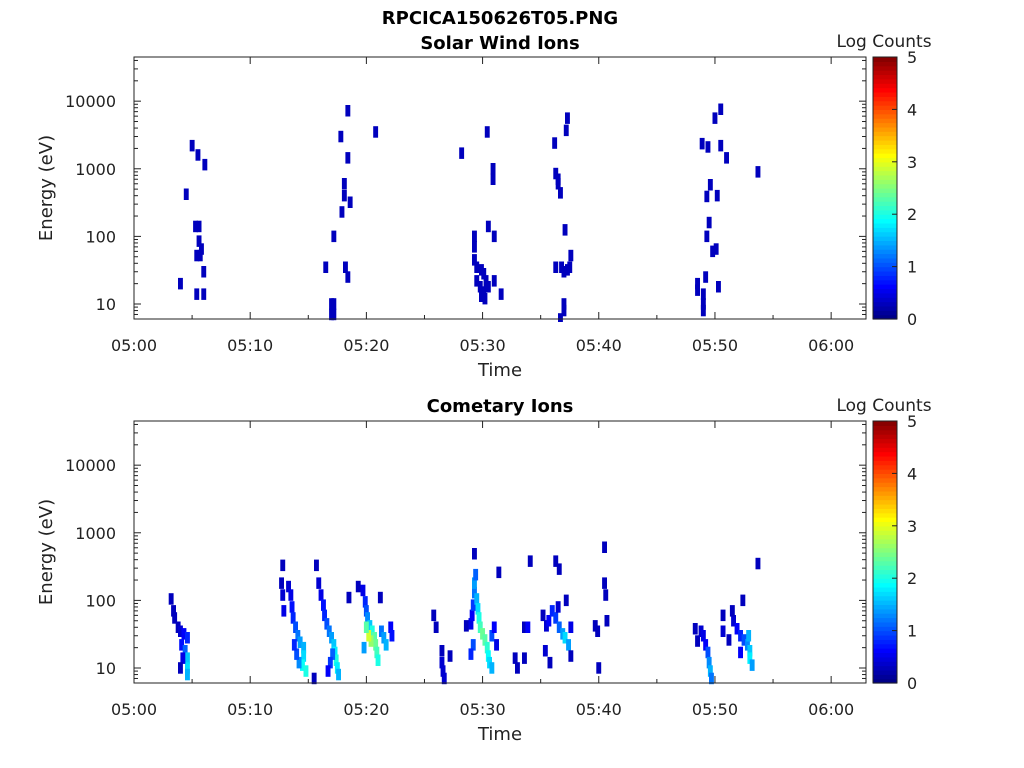 The image size is (1024, 768). I want to click on x-tick-label: 05:00, so click(134, 345).